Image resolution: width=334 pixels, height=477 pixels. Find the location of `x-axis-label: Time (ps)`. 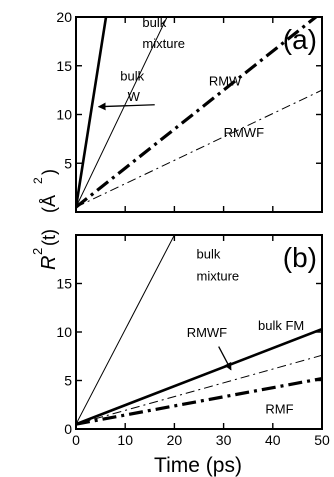

x-axis-label: Time (ps) is located at coordinates (198, 465).